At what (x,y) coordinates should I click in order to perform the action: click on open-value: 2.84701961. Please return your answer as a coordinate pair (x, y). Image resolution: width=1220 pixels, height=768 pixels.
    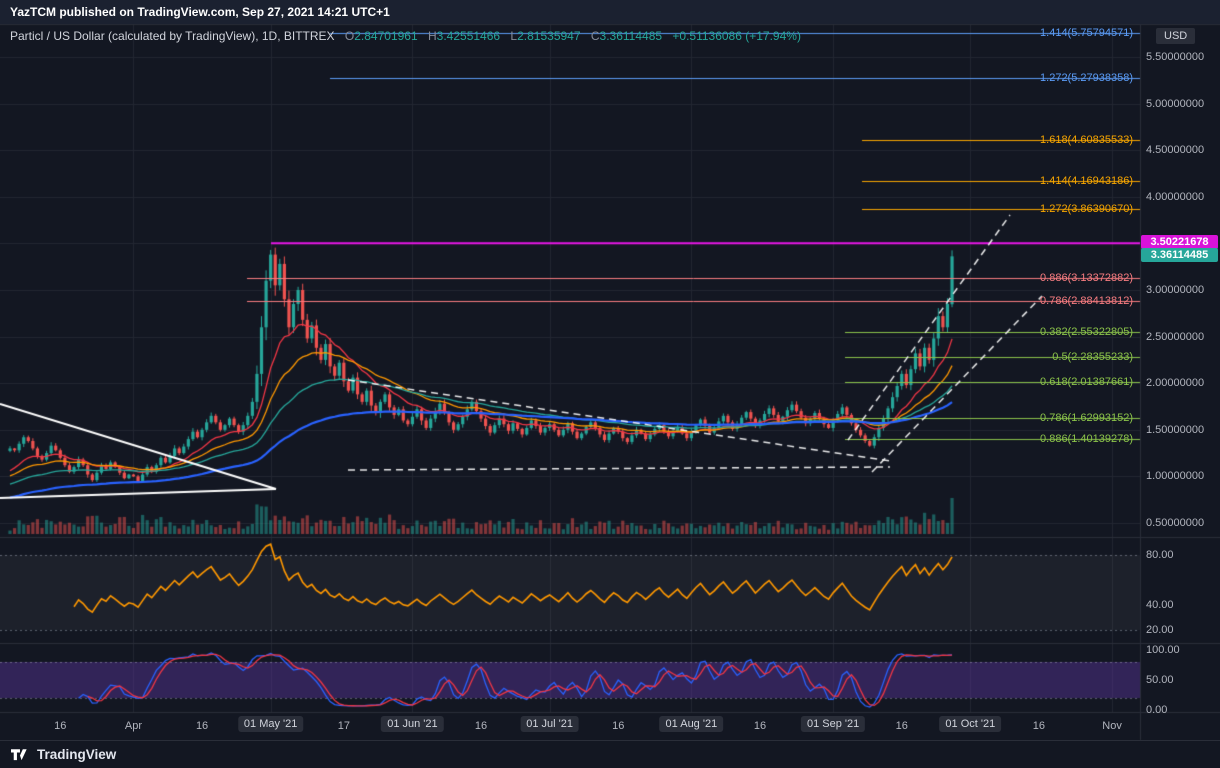
    Looking at the image, I should click on (386, 36).